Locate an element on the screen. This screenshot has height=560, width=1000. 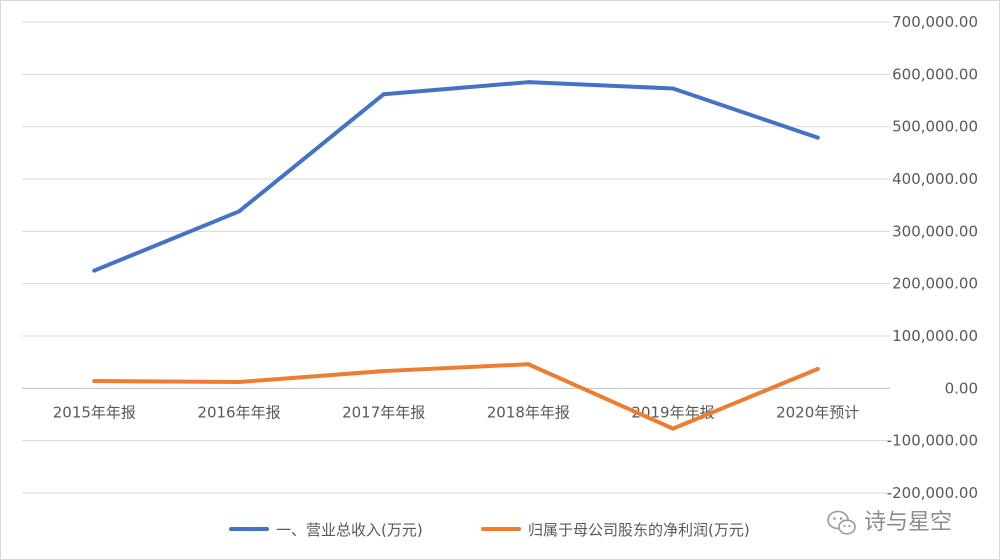
watermark-text: 诗与星空 is located at coordinates (908, 522).